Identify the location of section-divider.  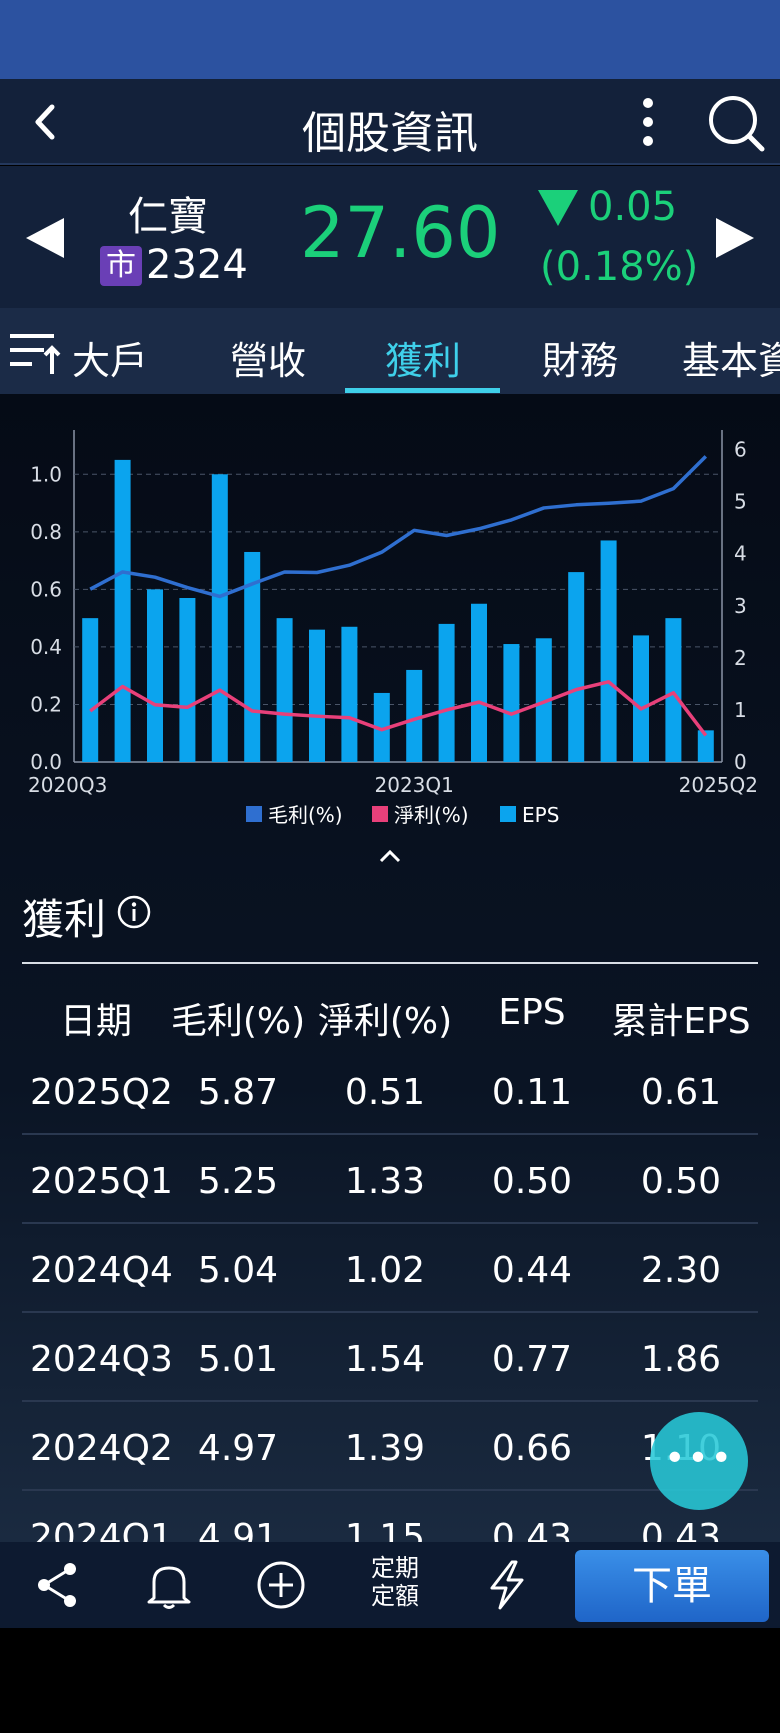
(390, 963).